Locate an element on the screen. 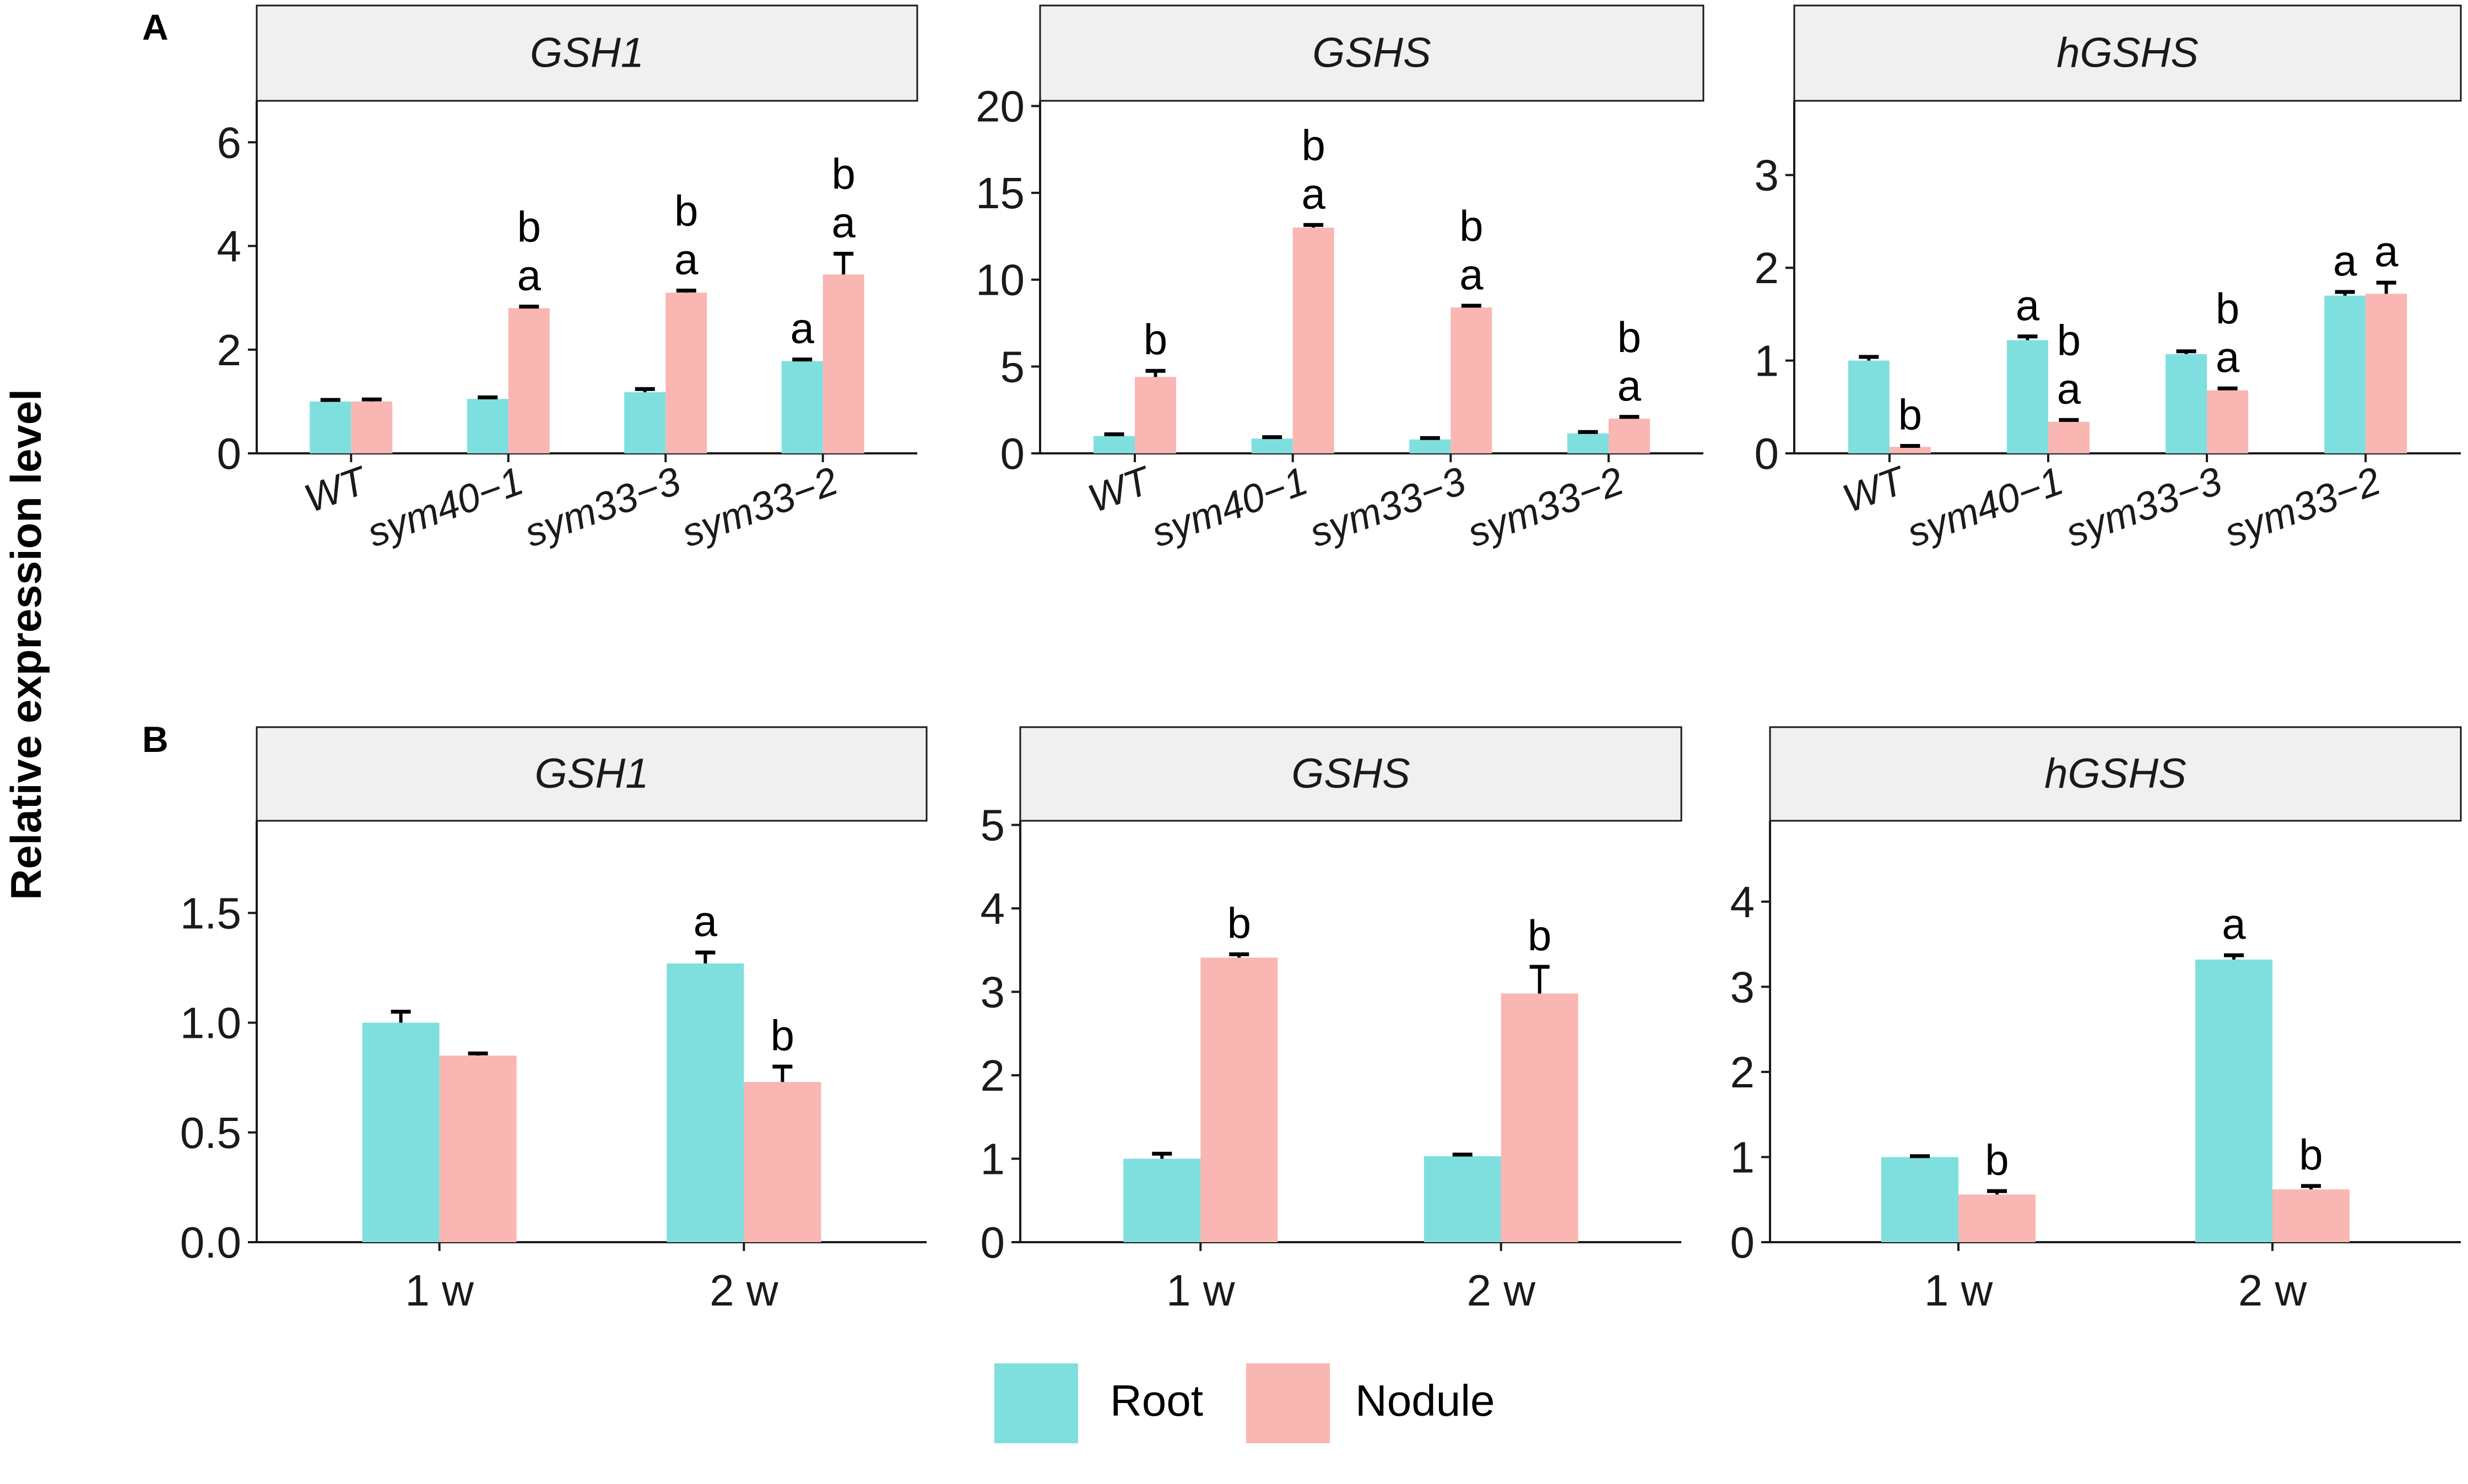 The width and height of the screenshot is (2468, 1484). y-tick-label: 0.0 is located at coordinates (210, 1242).